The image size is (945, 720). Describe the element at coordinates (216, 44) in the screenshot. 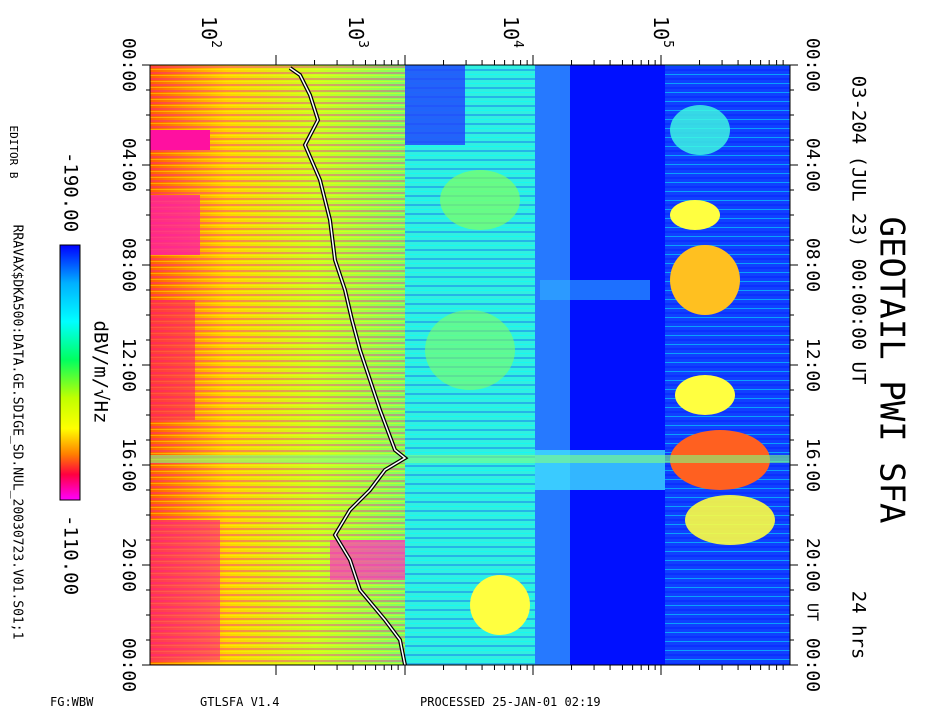

I see `frequency-exponent: 2` at that location.